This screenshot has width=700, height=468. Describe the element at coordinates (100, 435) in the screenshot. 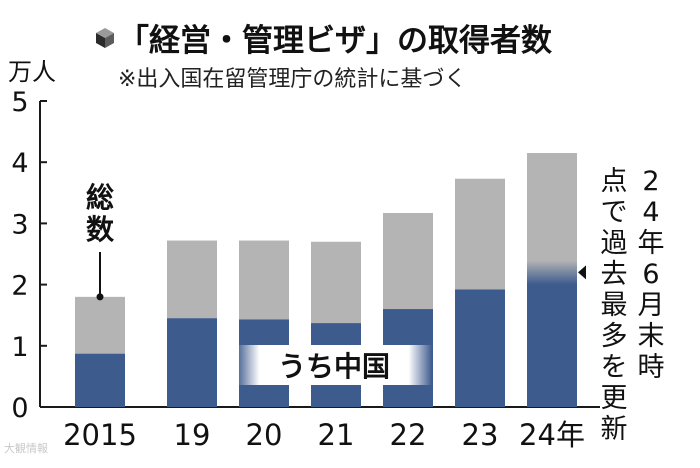

I see `x-tick-label: 2015` at that location.